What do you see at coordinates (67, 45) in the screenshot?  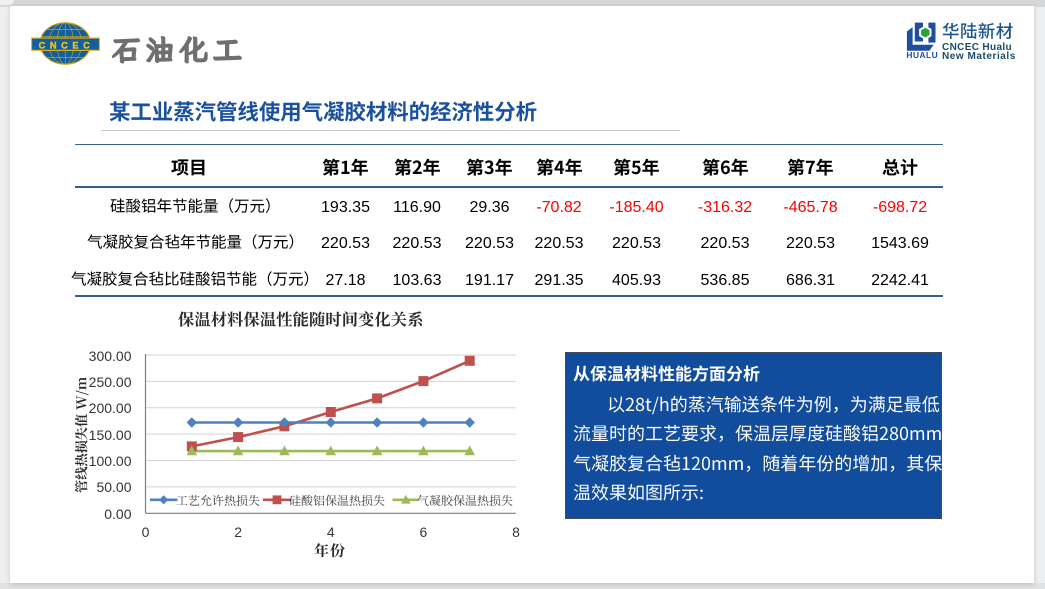 I see `svg-text: CNCEC` at bounding box center [67, 45].